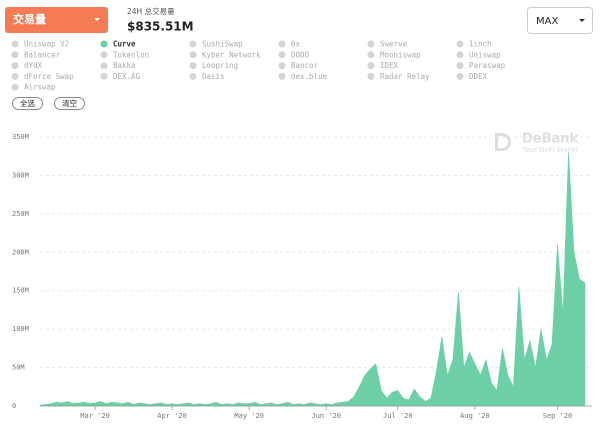  Describe the element at coordinates (400, 54) in the screenshot. I see `filter-label: Mooniswap` at that location.